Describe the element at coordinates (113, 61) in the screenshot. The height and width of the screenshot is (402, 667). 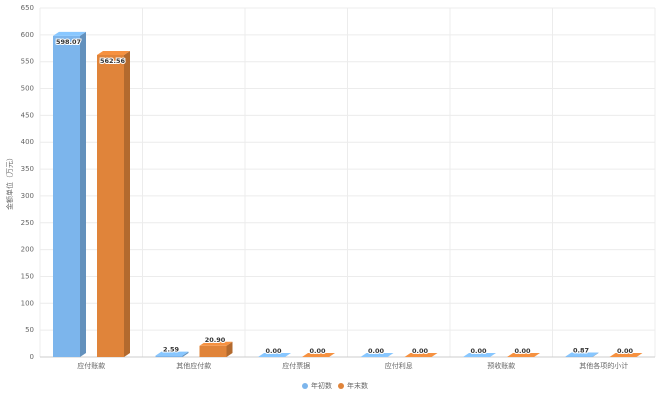
I see `data-label: 562.56` at that location.